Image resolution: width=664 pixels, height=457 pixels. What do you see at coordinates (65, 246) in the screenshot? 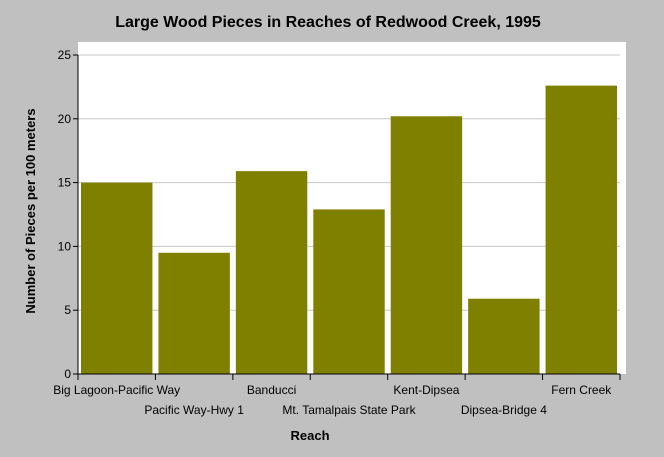
I see `y-tick-label: 10` at bounding box center [65, 246].